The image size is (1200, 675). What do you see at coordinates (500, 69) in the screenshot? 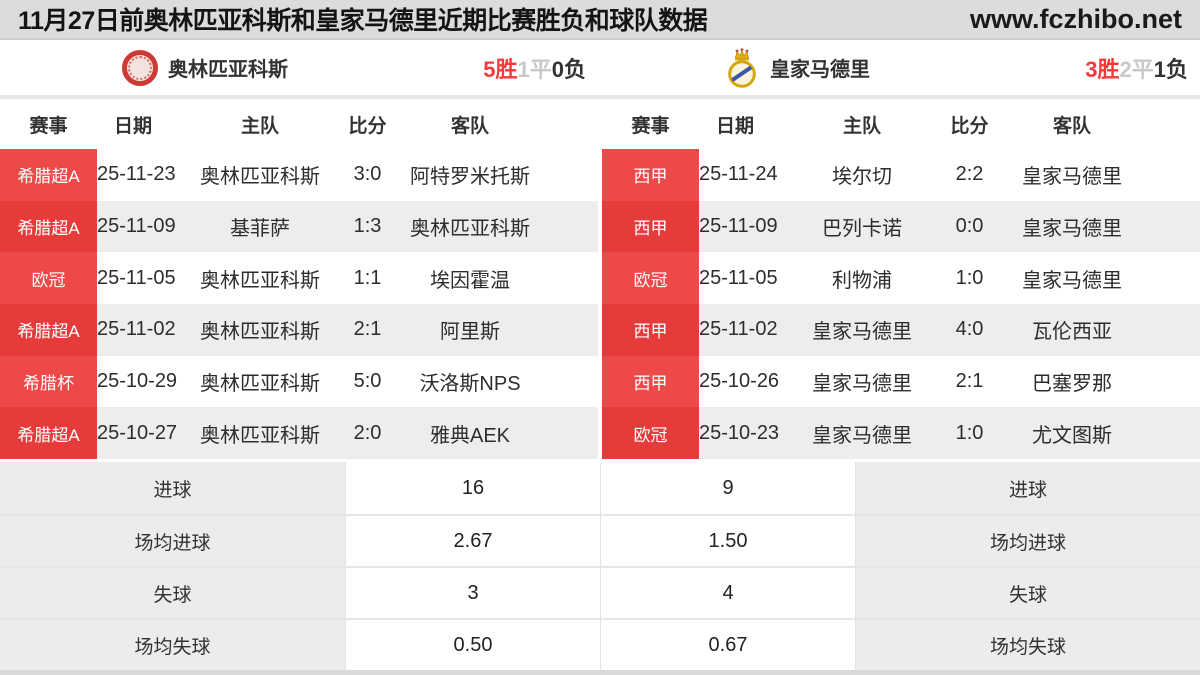
I see `wins-count: 5胜` at bounding box center [500, 69].